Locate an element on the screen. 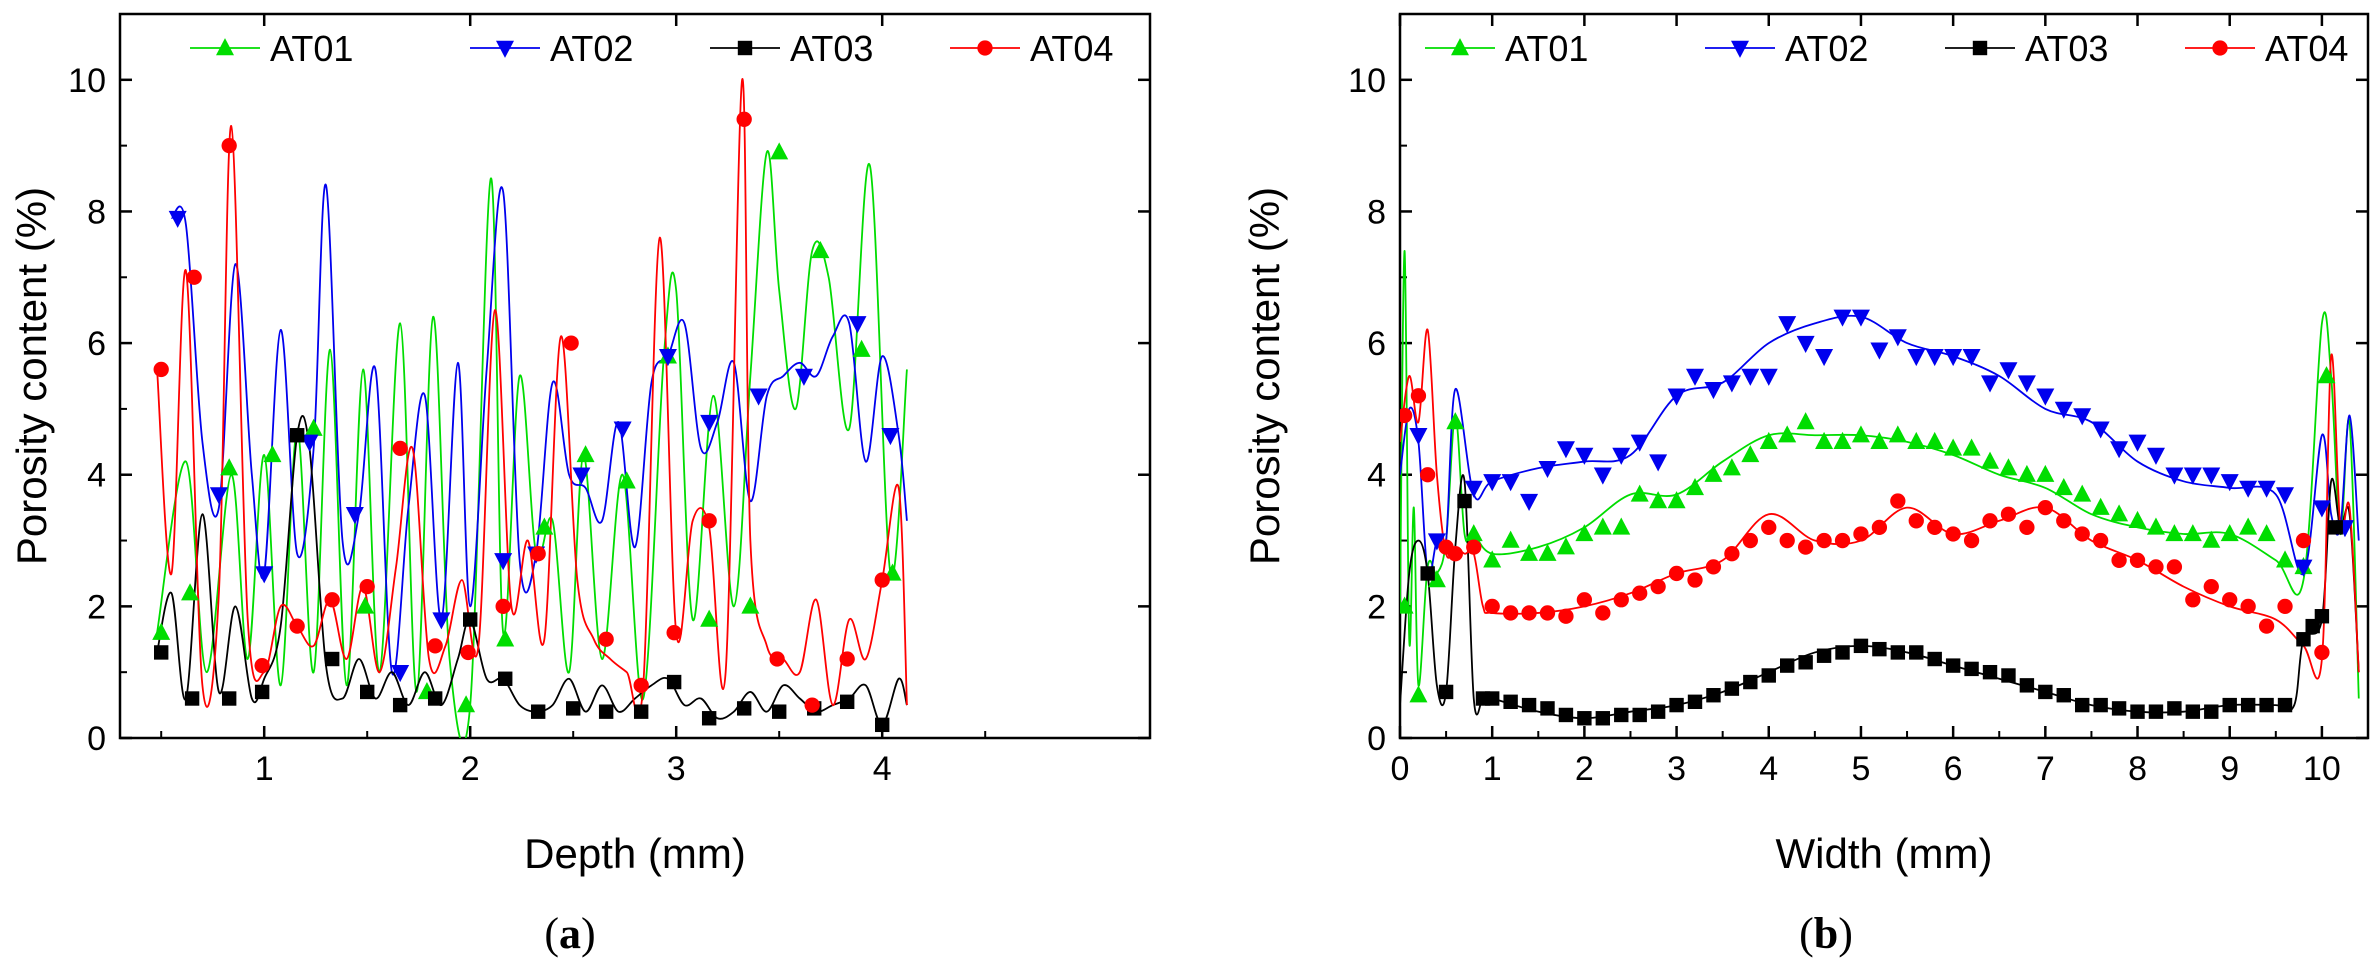 Image resolution: width=2378 pixels, height=968 pixels. y-tick-label: 6 is located at coordinates (96, 344).